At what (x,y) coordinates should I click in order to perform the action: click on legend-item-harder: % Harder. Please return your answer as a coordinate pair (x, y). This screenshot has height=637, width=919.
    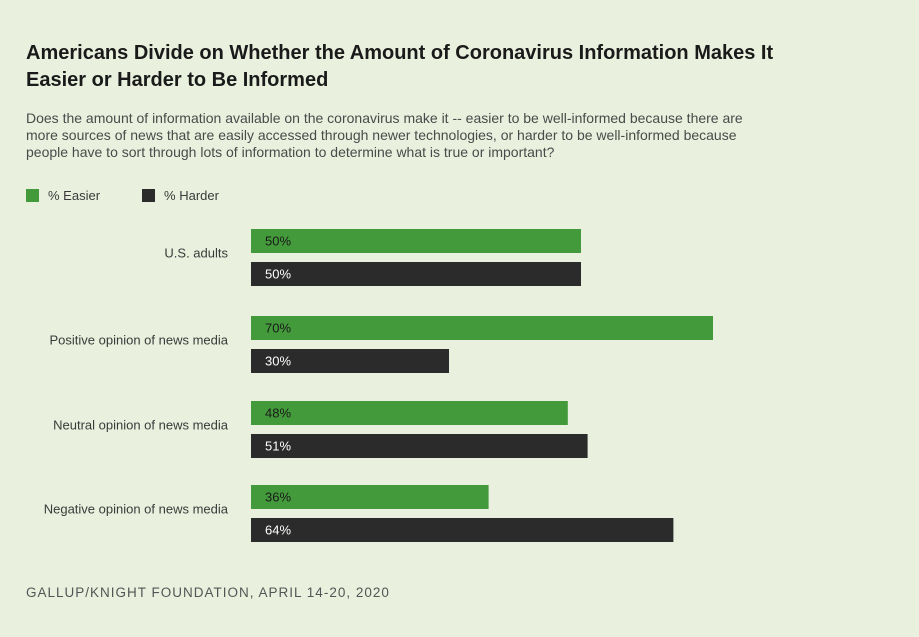
    Looking at the image, I should click on (180, 195).